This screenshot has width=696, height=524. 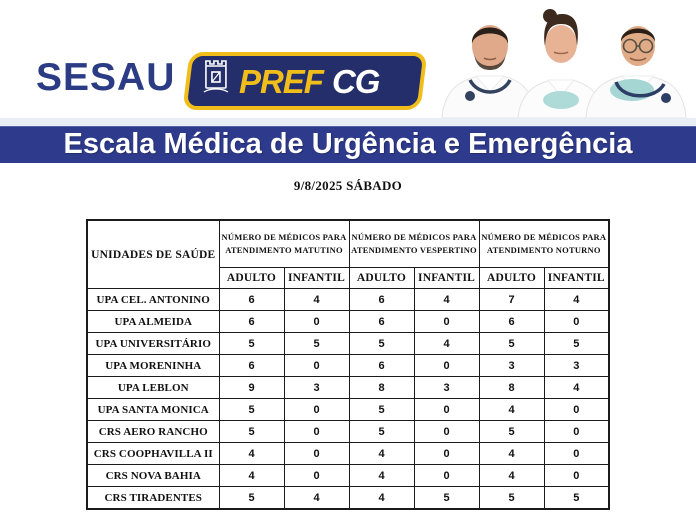 I want to click on table-row: UPA UNIVERSITÁRIO 5 5 5 4 5 5, so click(x=348, y=343).